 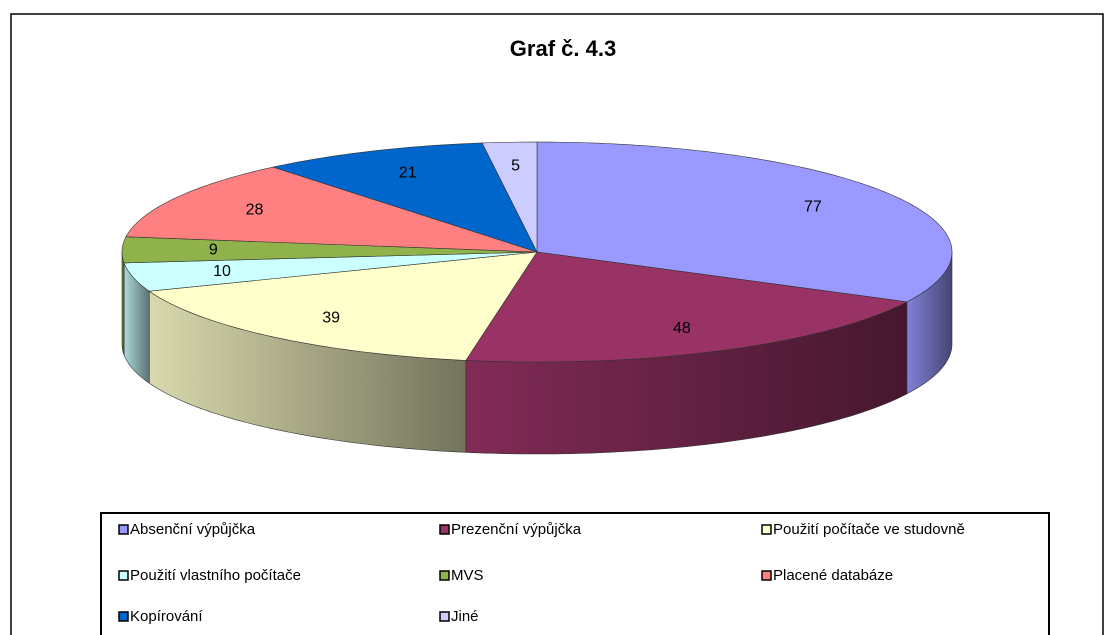 What do you see at coordinates (215, 575) in the screenshot?
I see `legend-label: Použití vlastního počítače` at bounding box center [215, 575].